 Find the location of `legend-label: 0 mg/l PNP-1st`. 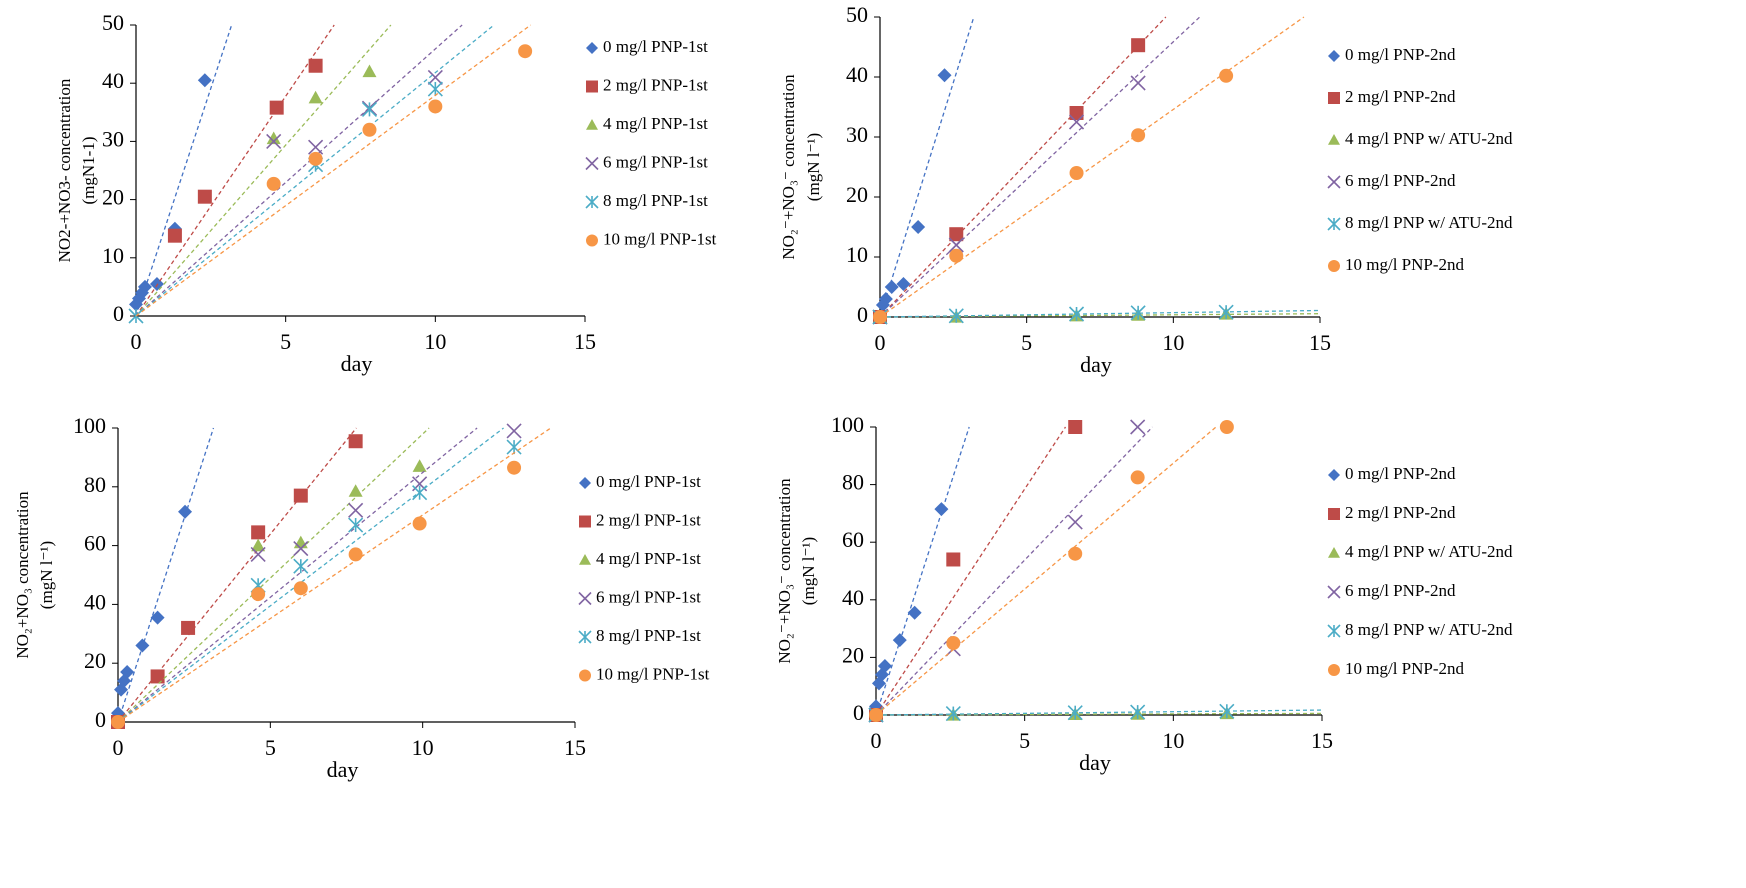

legend-label: 0 mg/l PNP-1st is located at coordinates (655, 46).